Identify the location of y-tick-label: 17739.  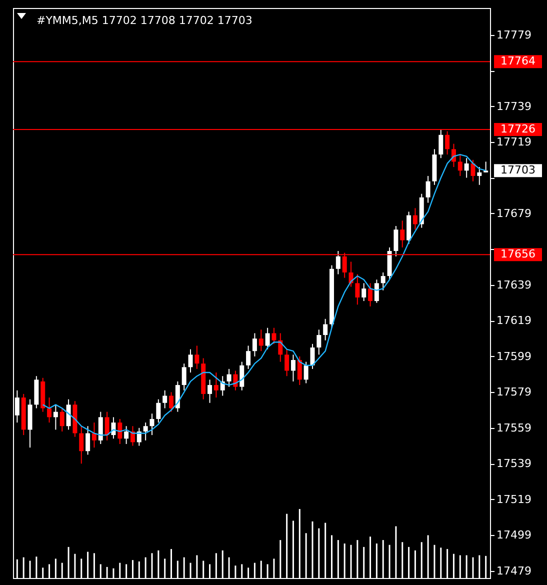
(514, 106).